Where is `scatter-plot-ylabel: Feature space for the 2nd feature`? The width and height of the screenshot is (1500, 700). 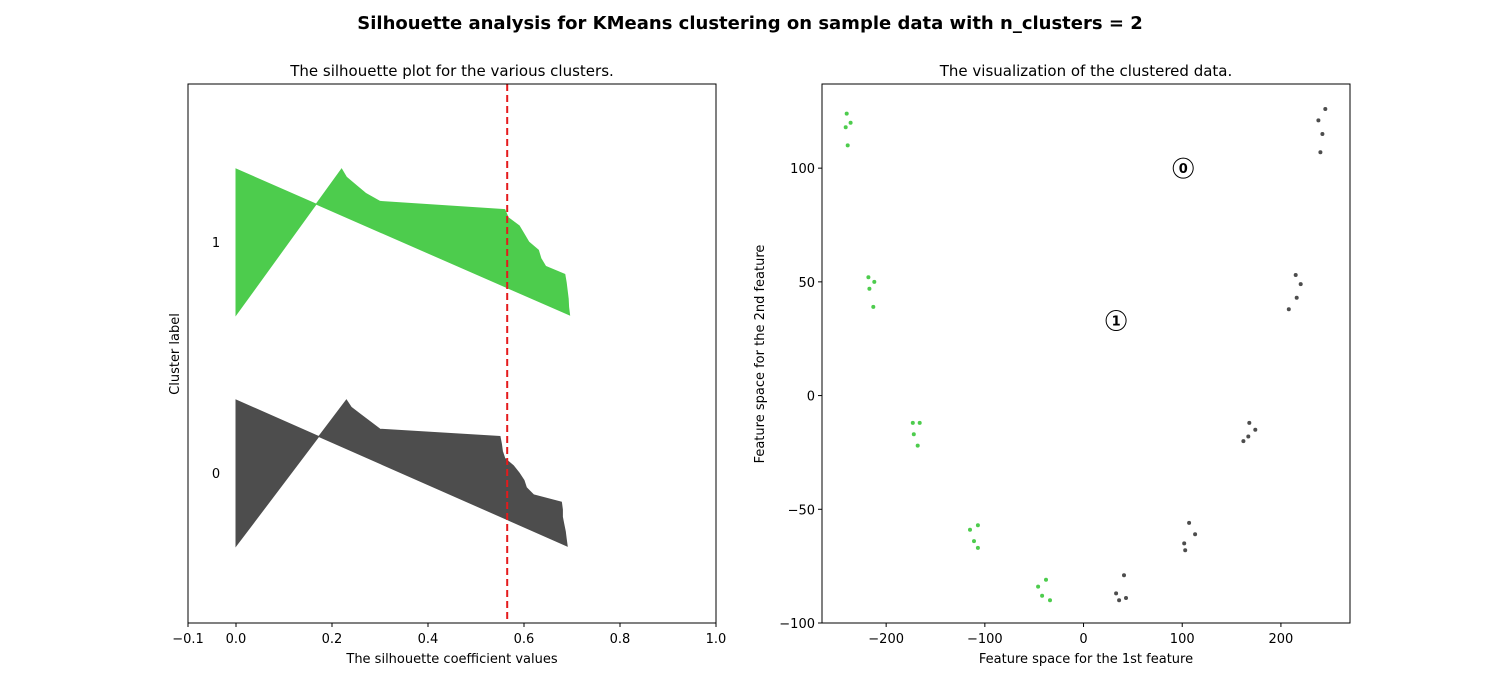
scatter-plot-ylabel: Feature space for the 2nd feature is located at coordinates (760, 354).